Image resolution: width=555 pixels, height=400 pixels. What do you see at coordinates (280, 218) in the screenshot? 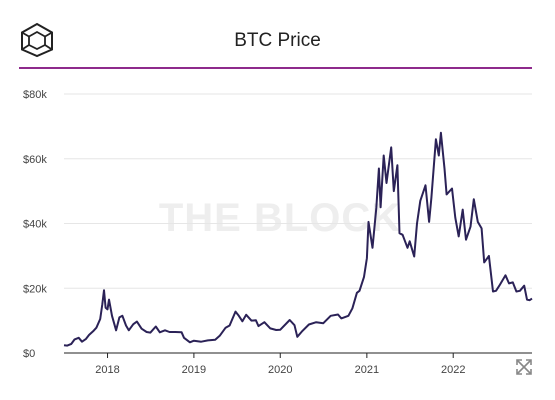
I see `watermark: THE BLOCK` at bounding box center [280, 218].